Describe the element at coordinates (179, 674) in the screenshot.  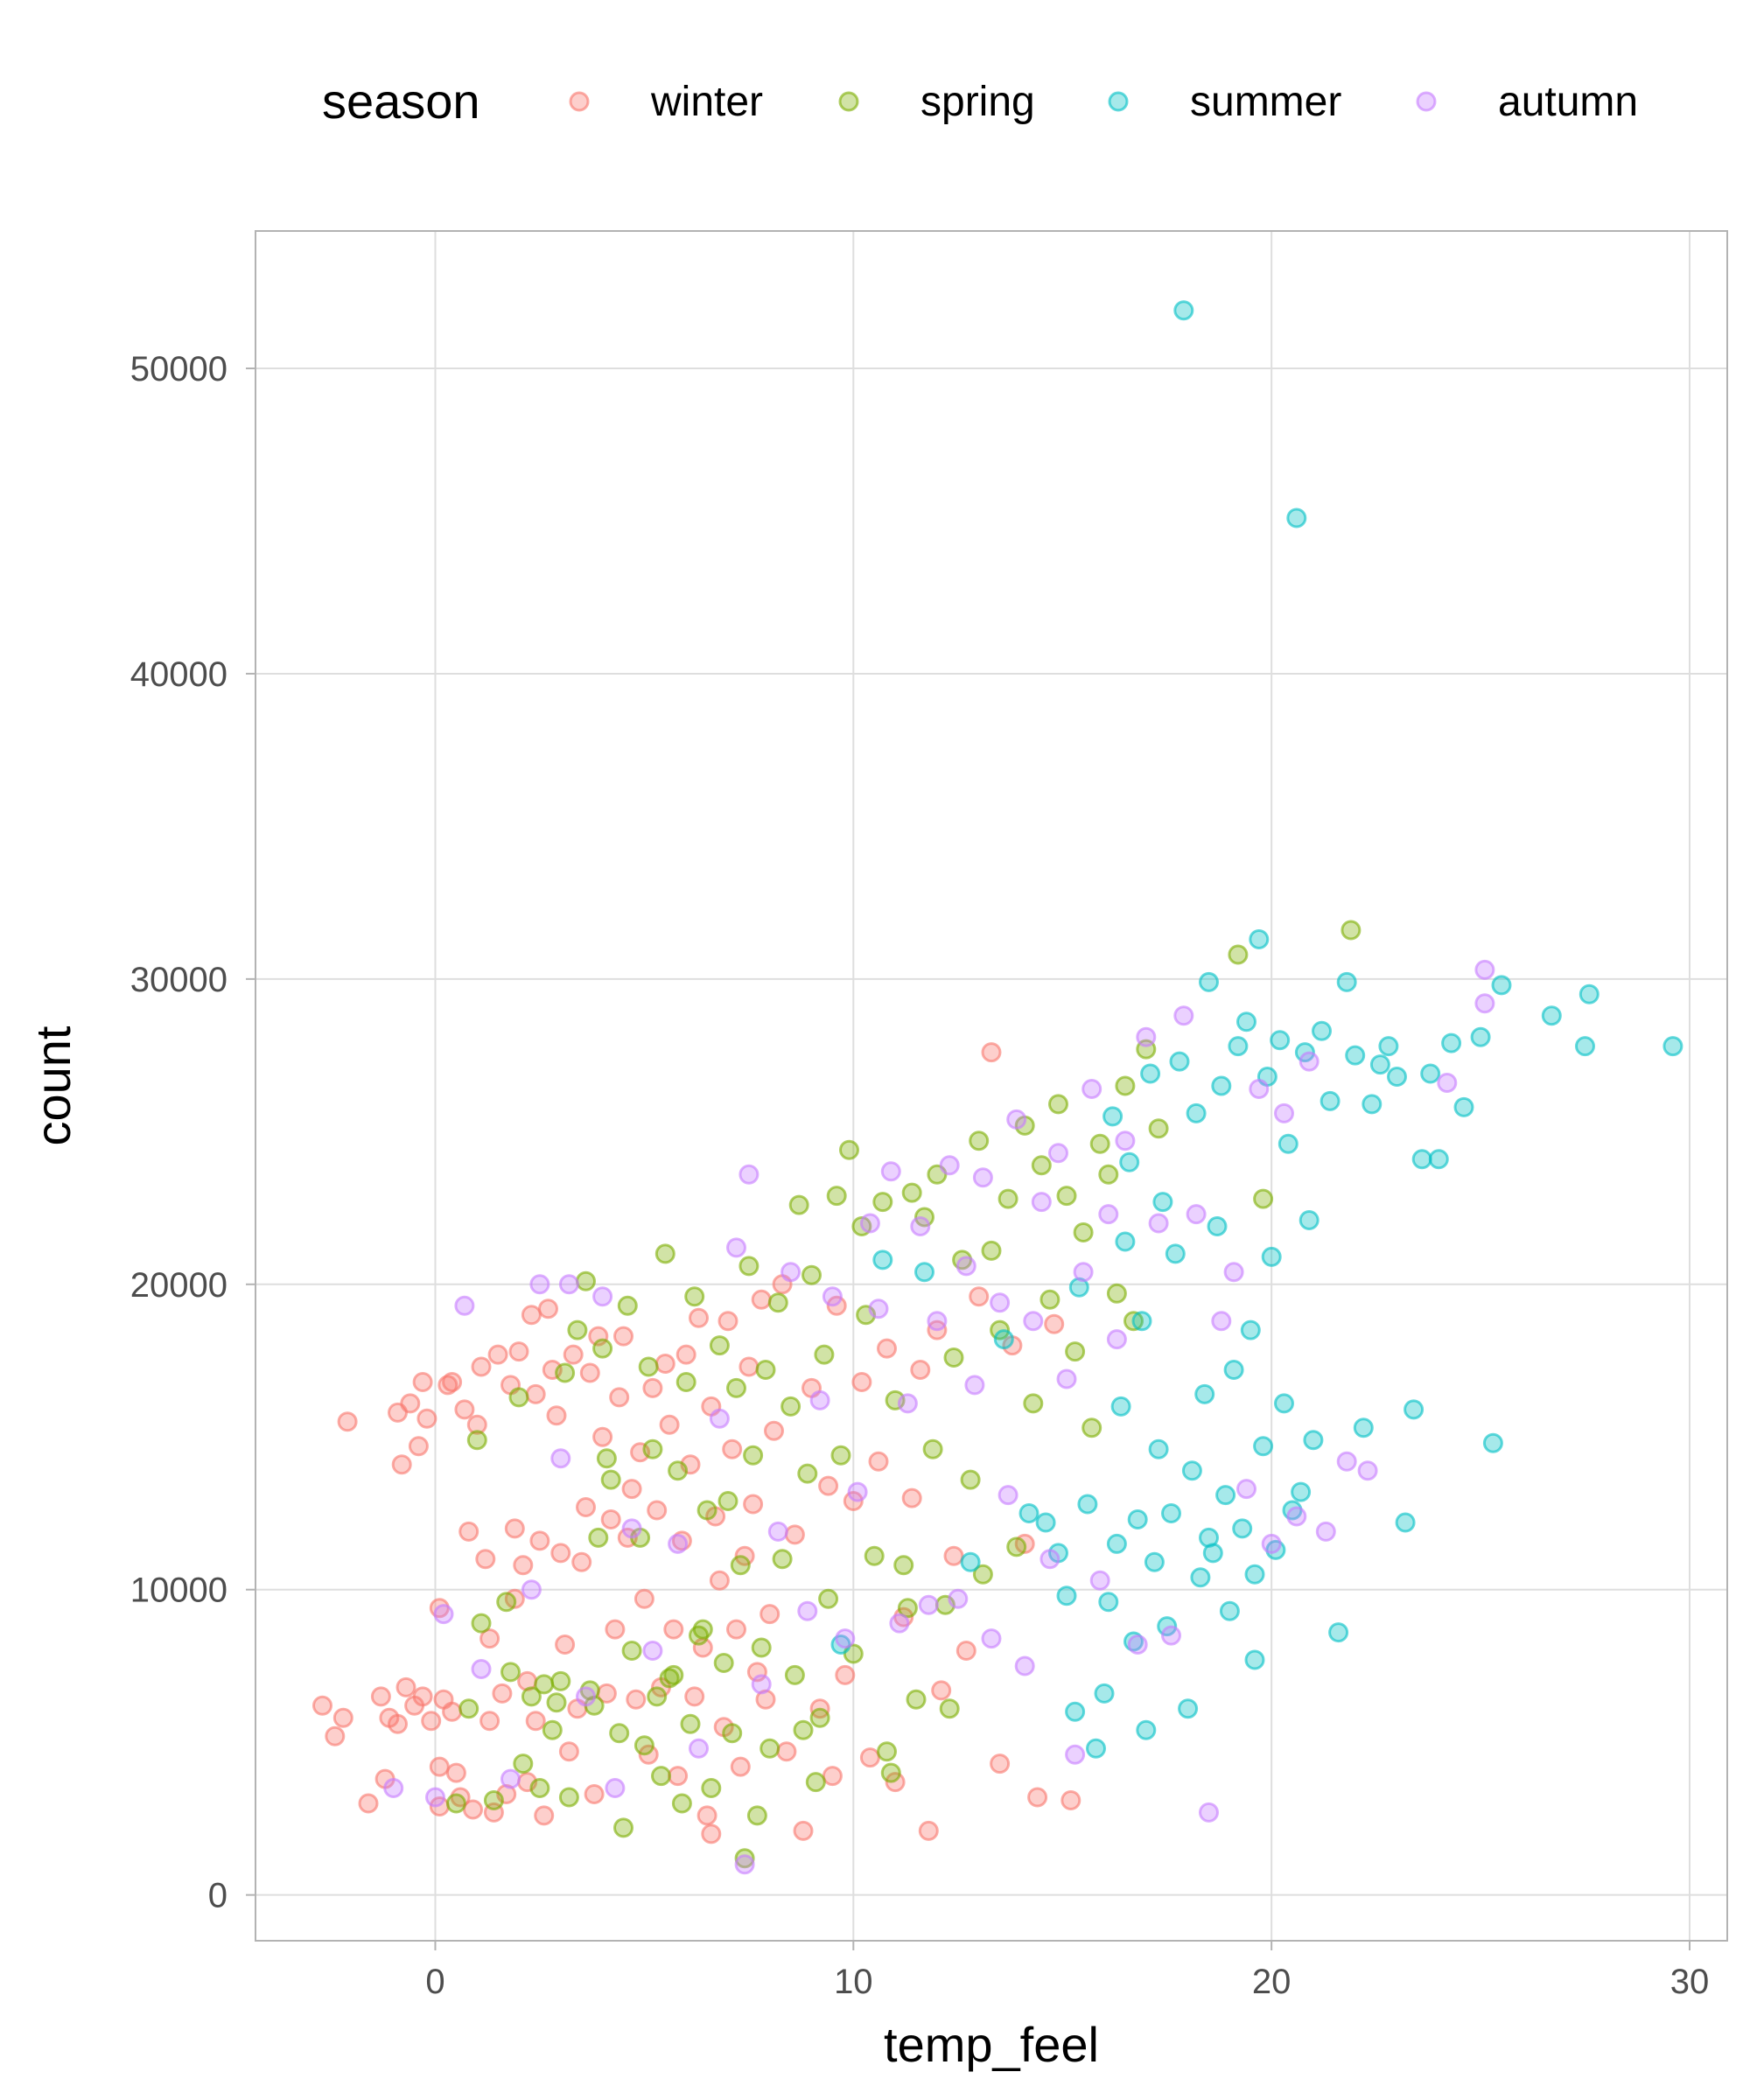
I see `y-tick-label: 40000` at that location.